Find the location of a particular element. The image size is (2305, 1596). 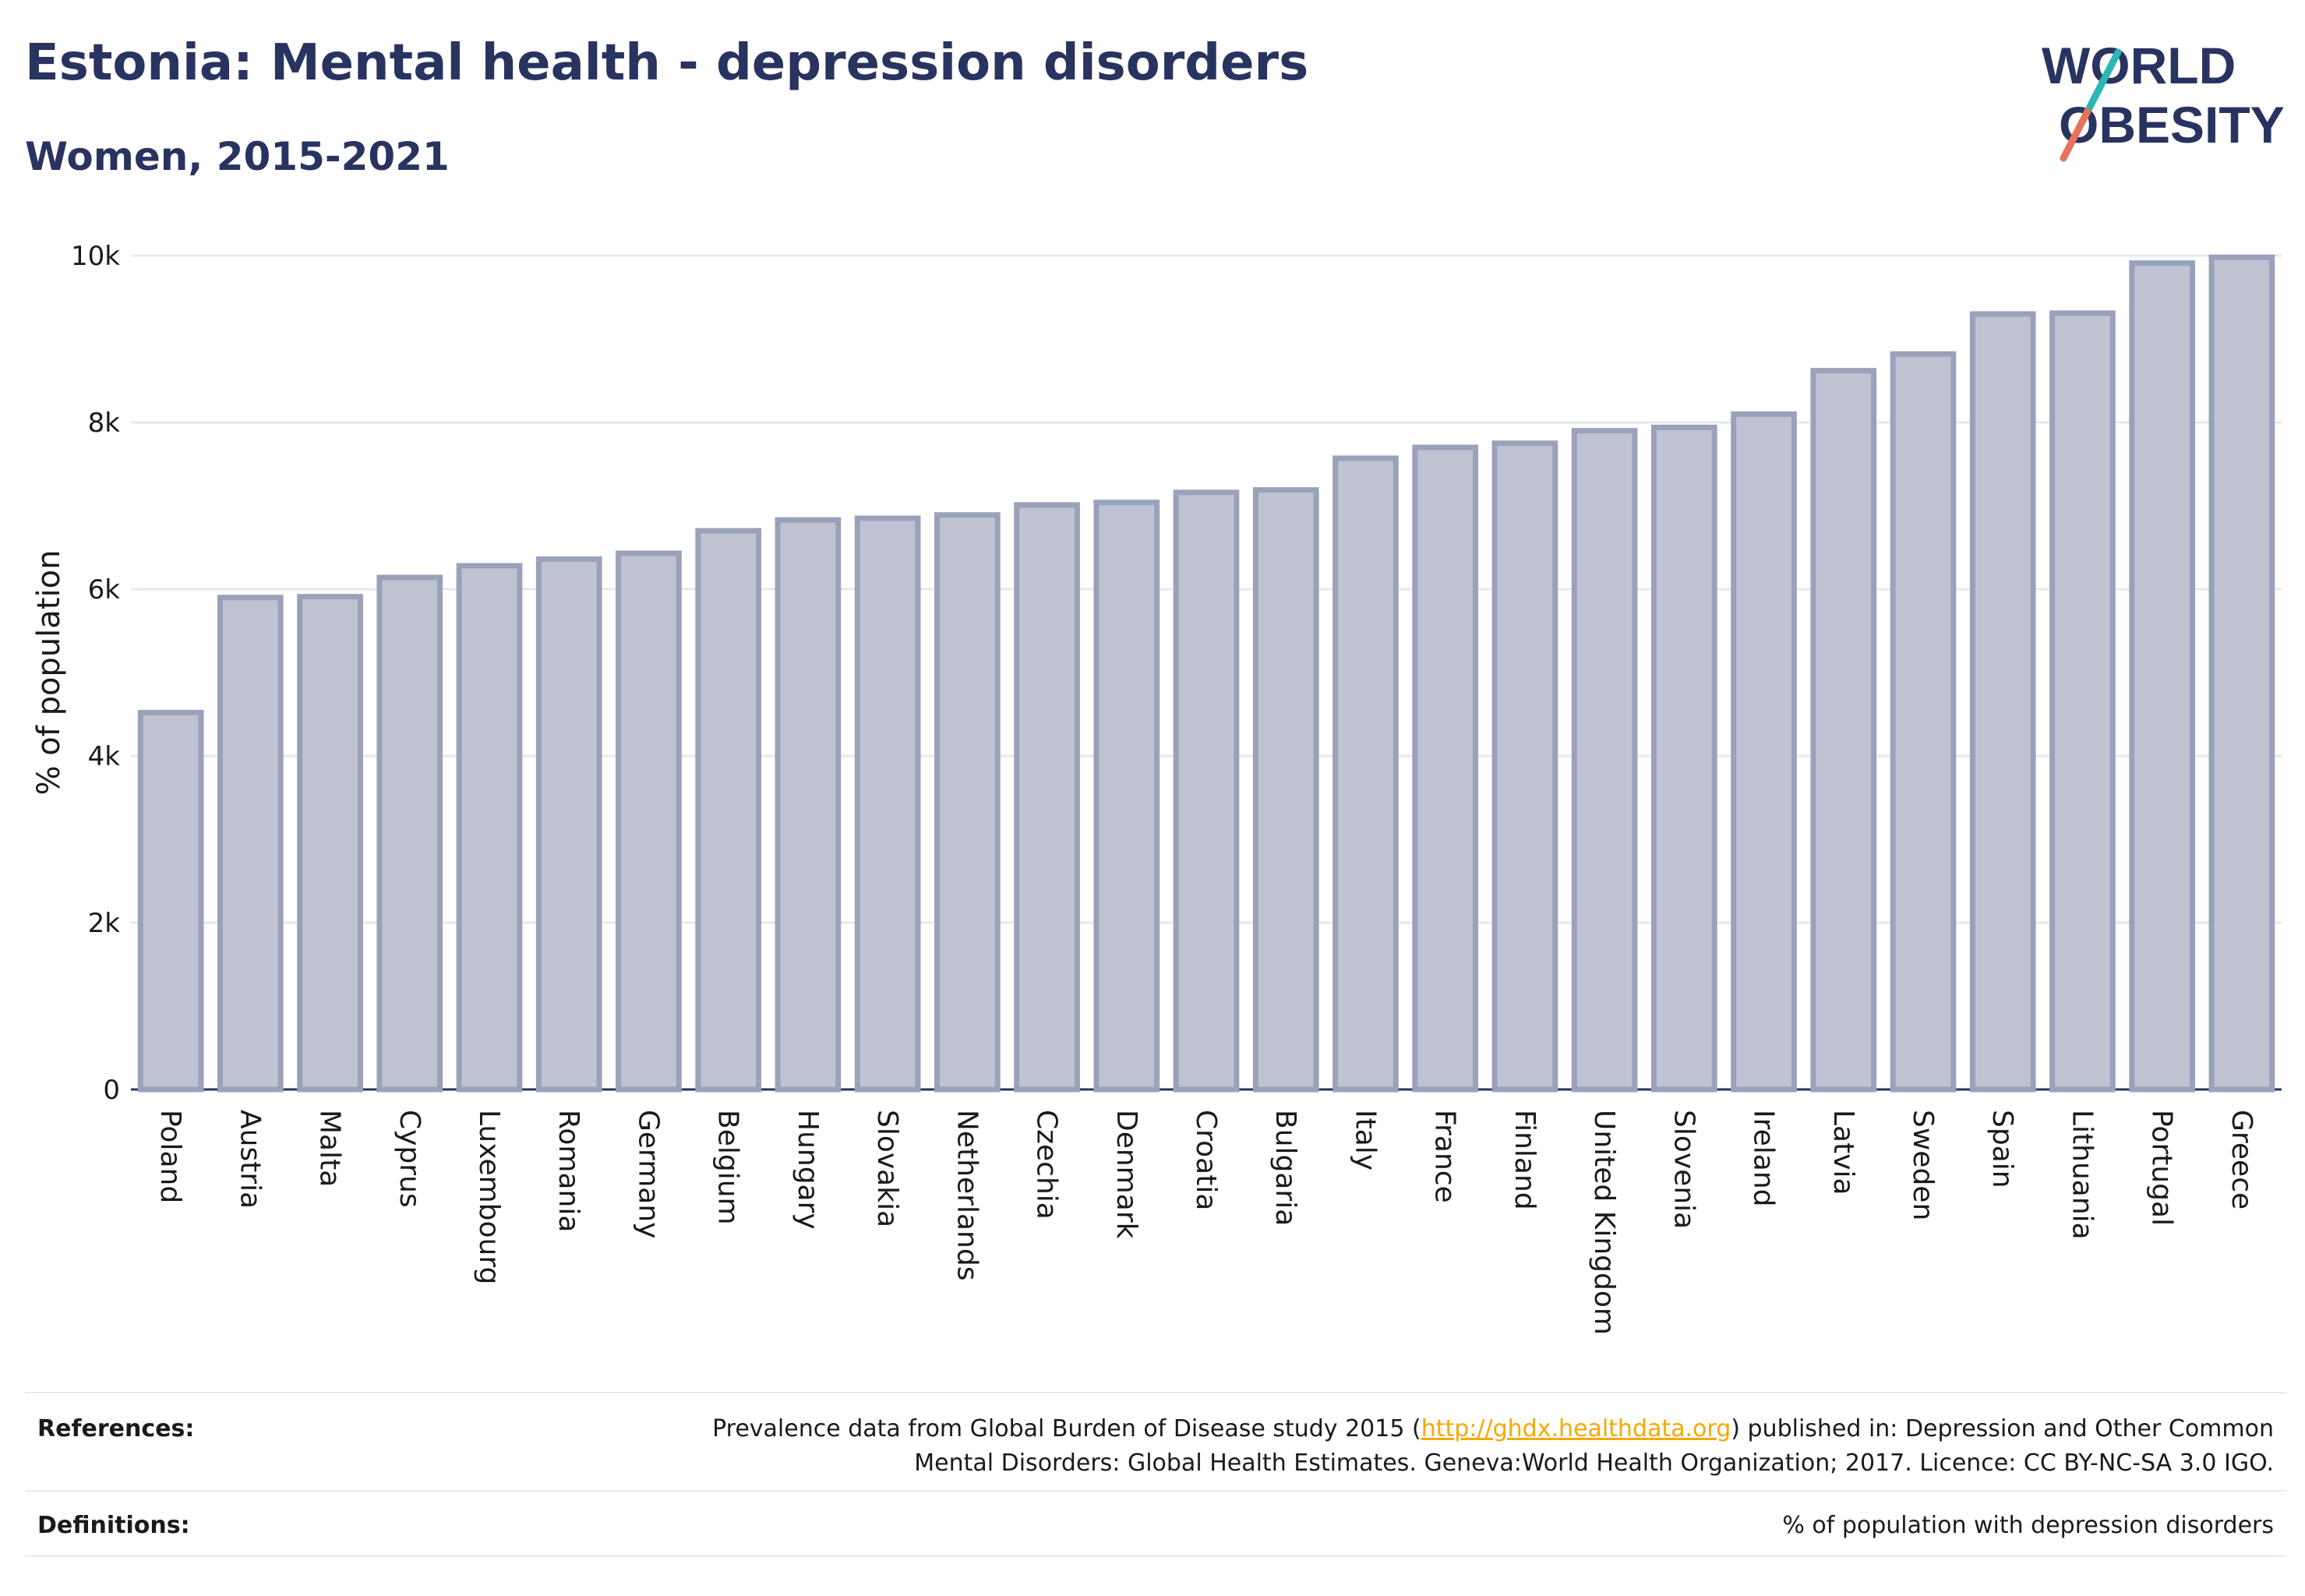

definitions-label: Definitions: is located at coordinates (113, 1525).